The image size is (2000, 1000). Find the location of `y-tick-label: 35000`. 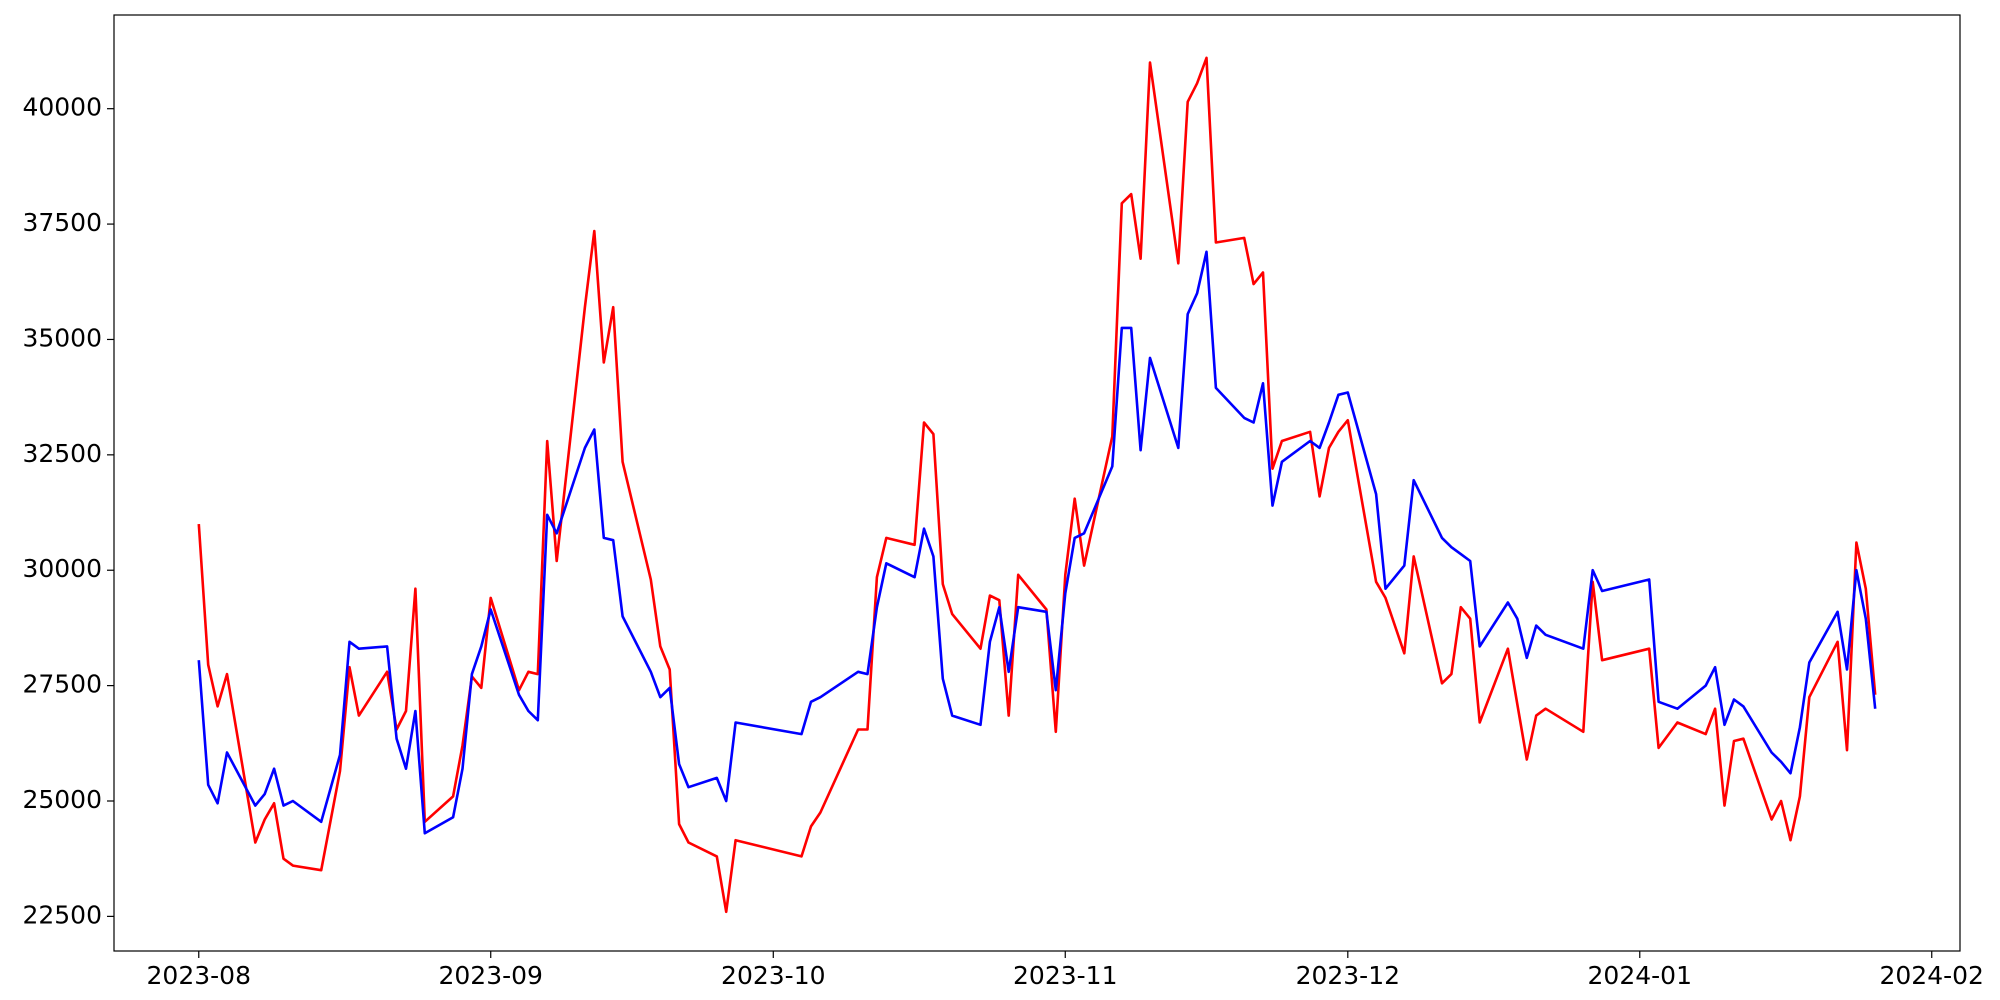

y-tick-label: 35000 is located at coordinates (62, 337).